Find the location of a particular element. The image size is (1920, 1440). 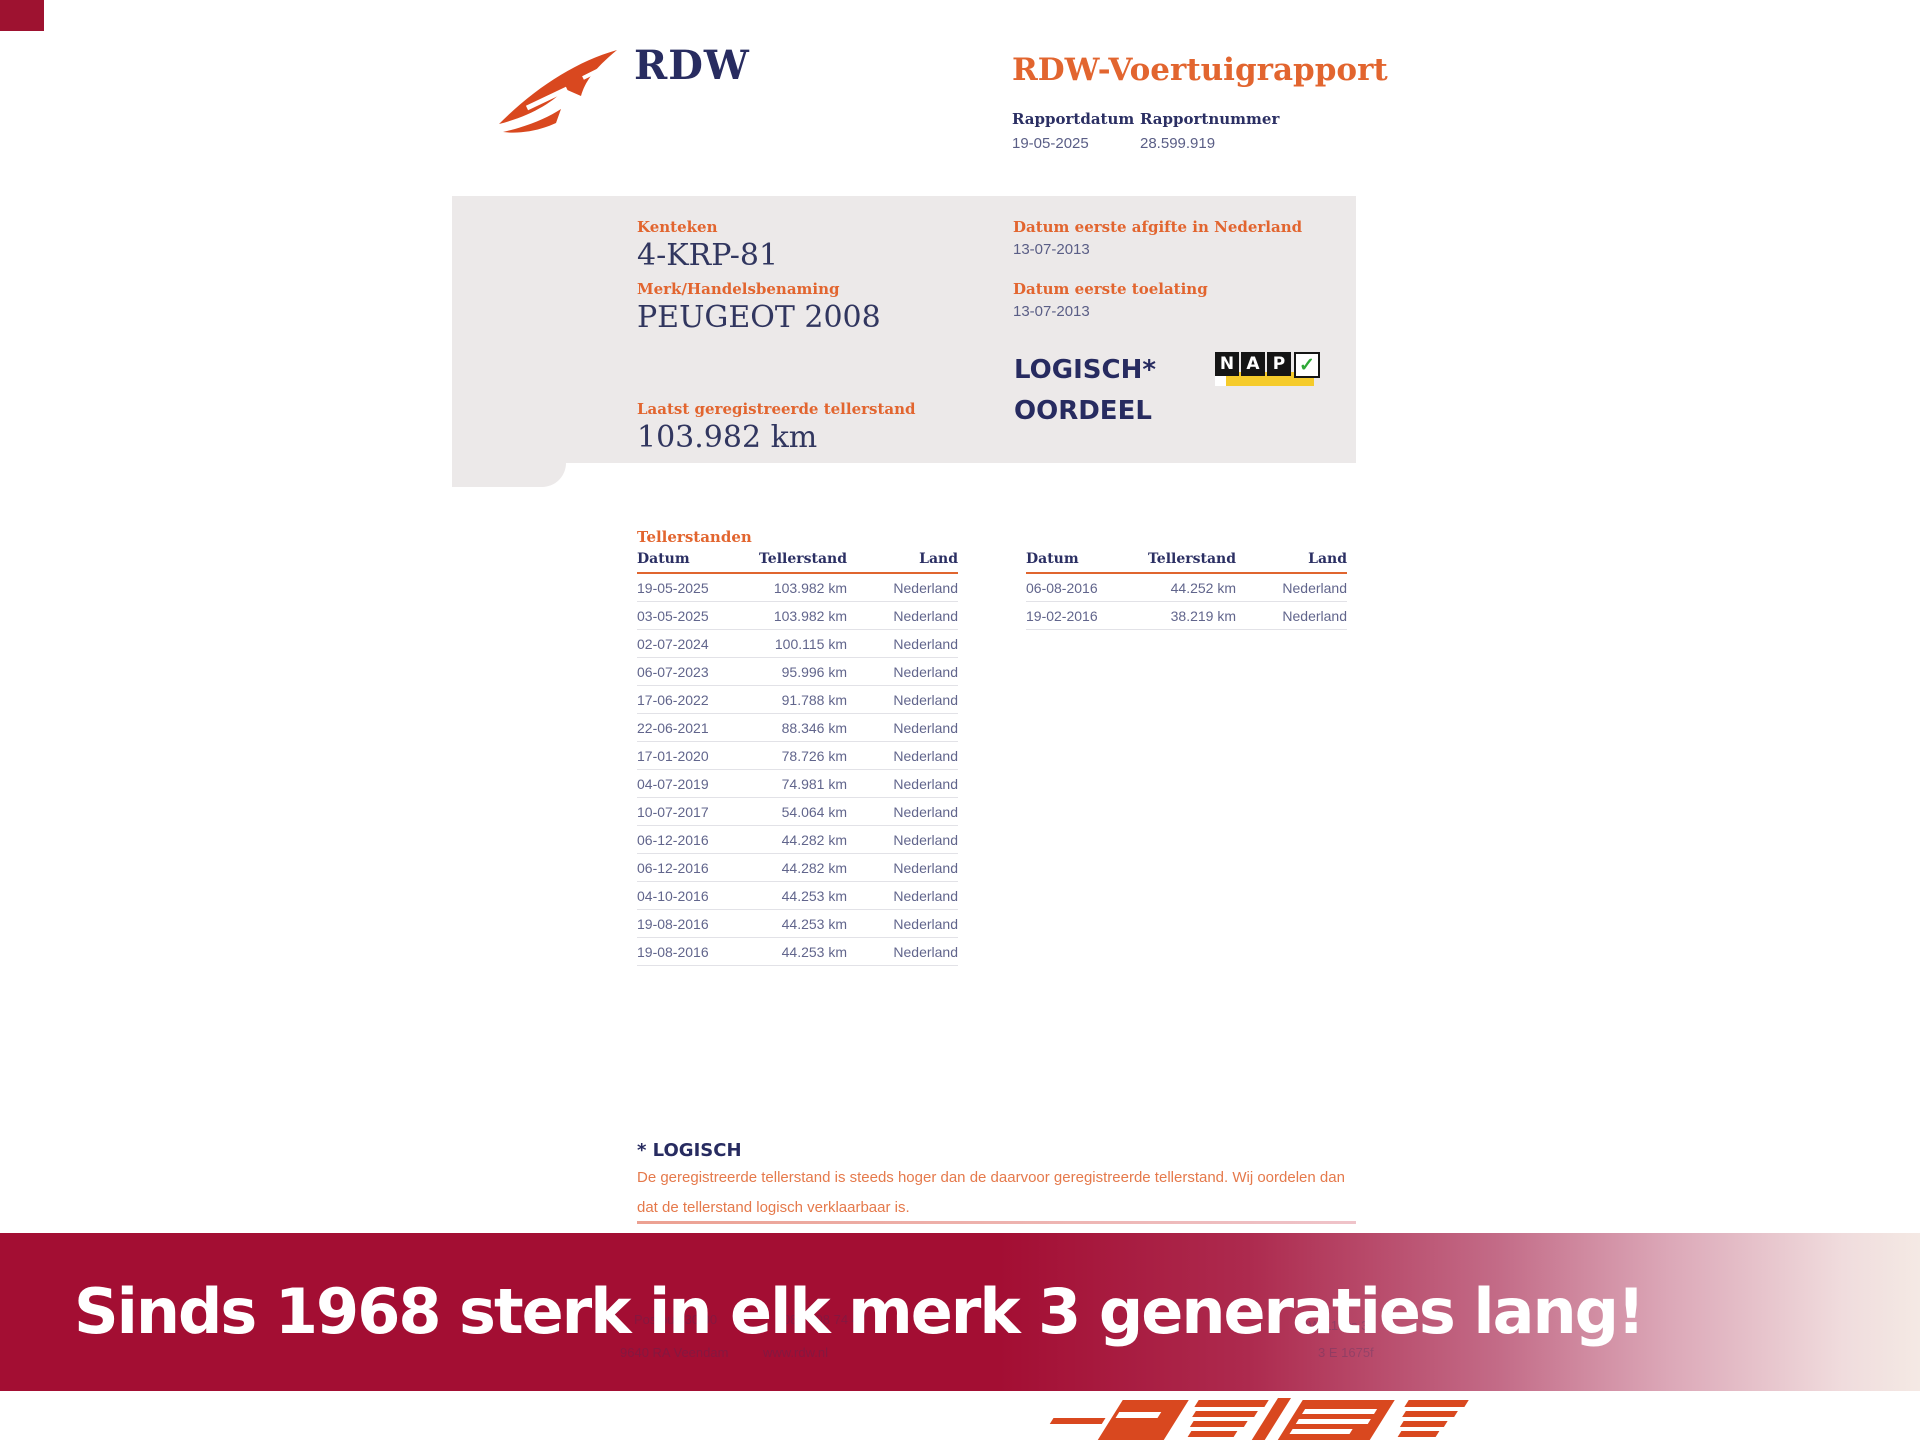

table-row: 19-02-2016 38.219 km Nederland is located at coordinates (1186, 616).